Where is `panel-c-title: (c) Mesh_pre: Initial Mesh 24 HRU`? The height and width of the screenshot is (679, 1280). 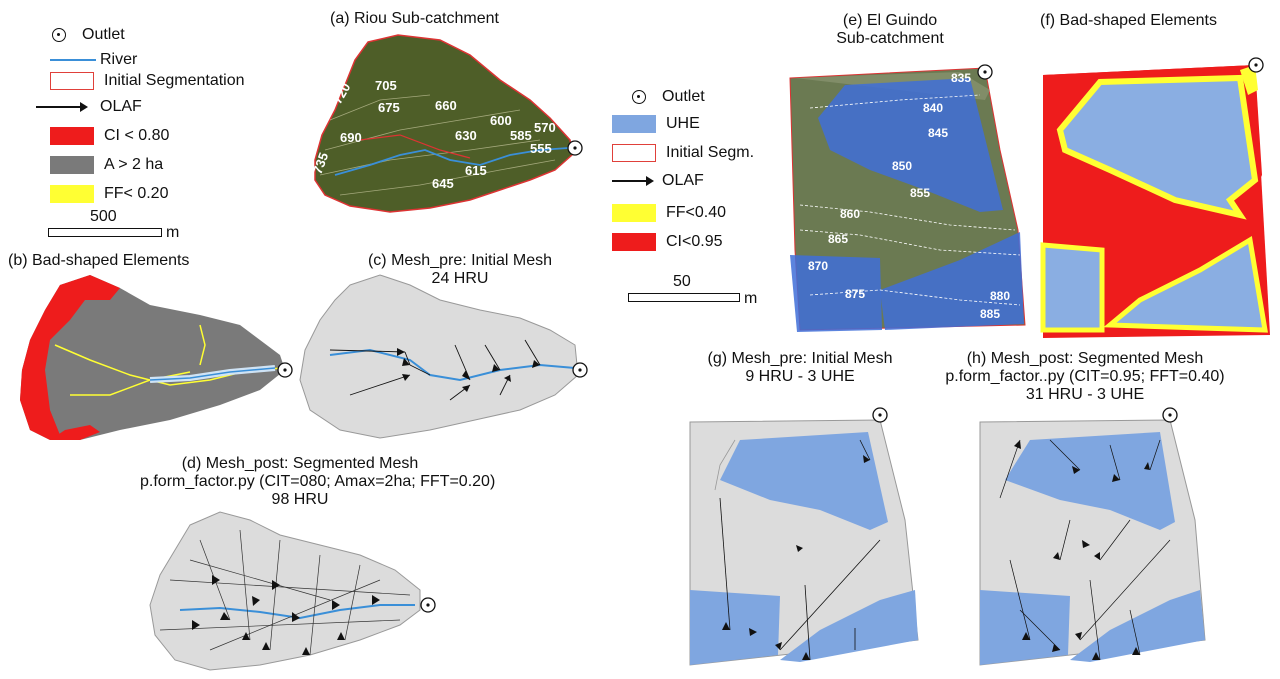
panel-c-title: (c) Mesh_pre: Initial Mesh 24 HRU is located at coordinates (460, 270).